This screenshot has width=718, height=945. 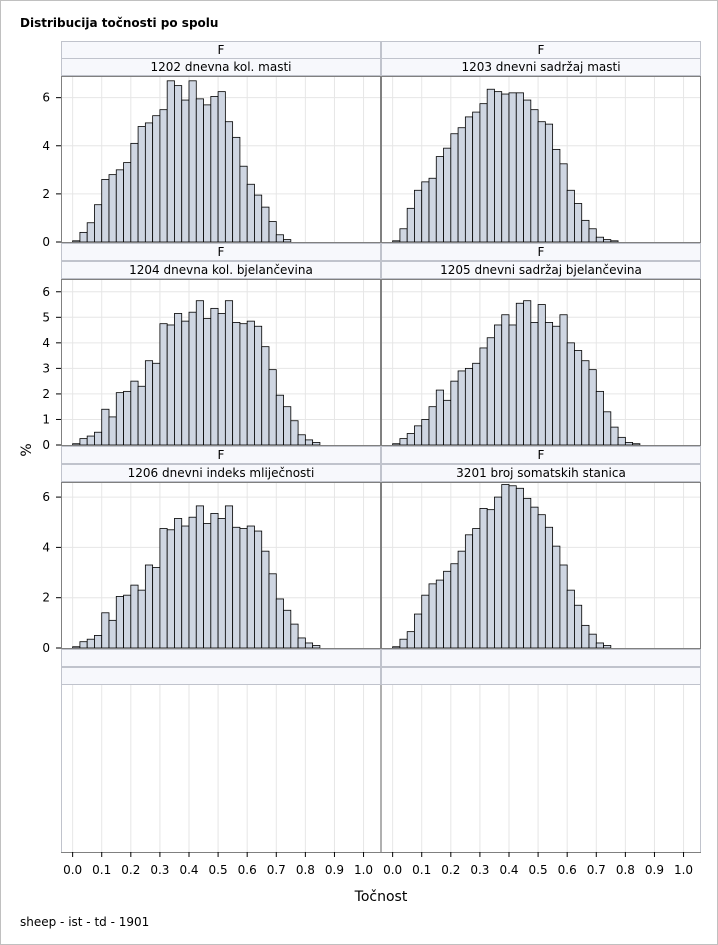 I want to click on panel-trait-label: 3201 broj somatskih stanica, so click(x=541, y=473).